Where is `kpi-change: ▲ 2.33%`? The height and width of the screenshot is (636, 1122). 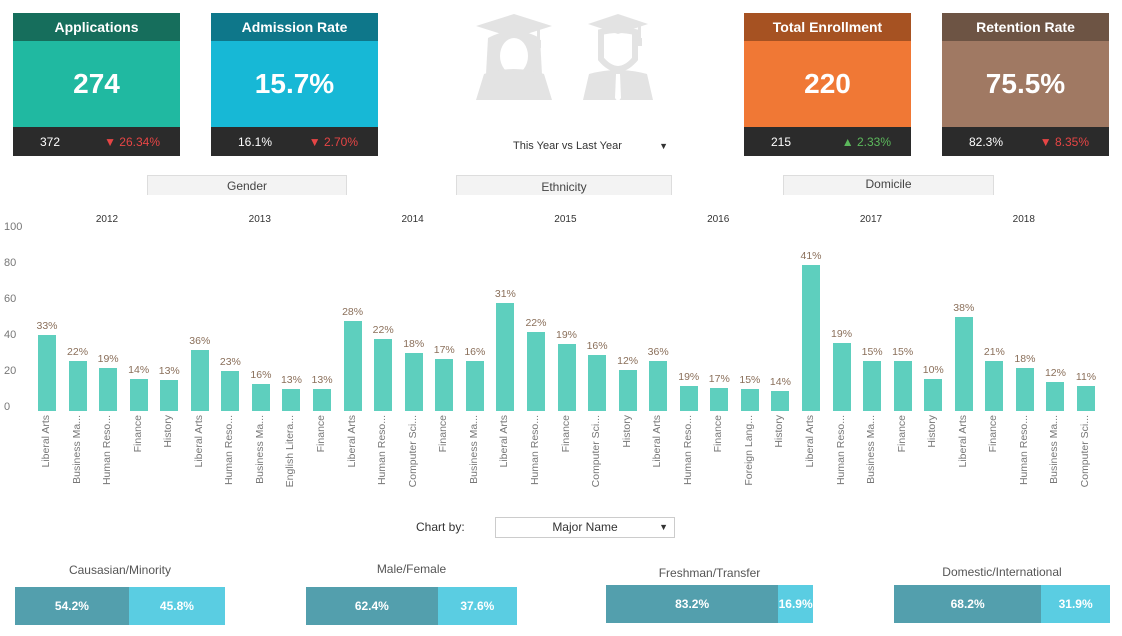
kpi-change: ▲ 2.33% is located at coordinates (866, 142).